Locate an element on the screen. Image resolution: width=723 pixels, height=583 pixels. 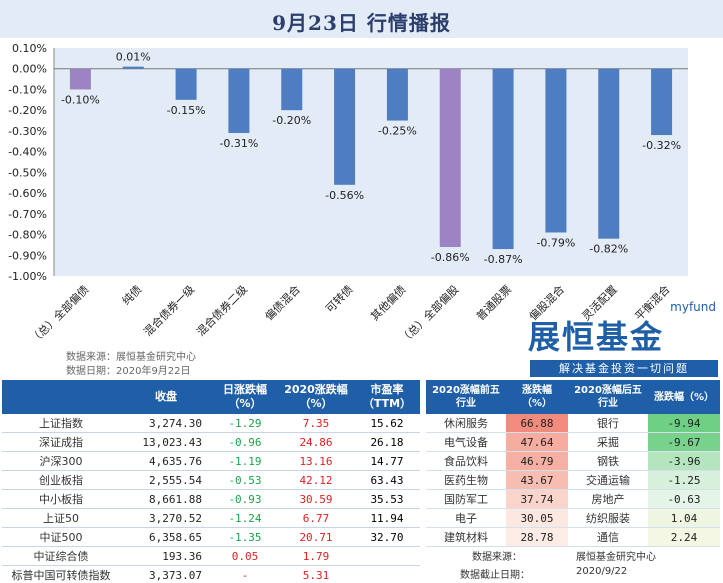
top-industry: 医药生物 is located at coordinates (466, 480).